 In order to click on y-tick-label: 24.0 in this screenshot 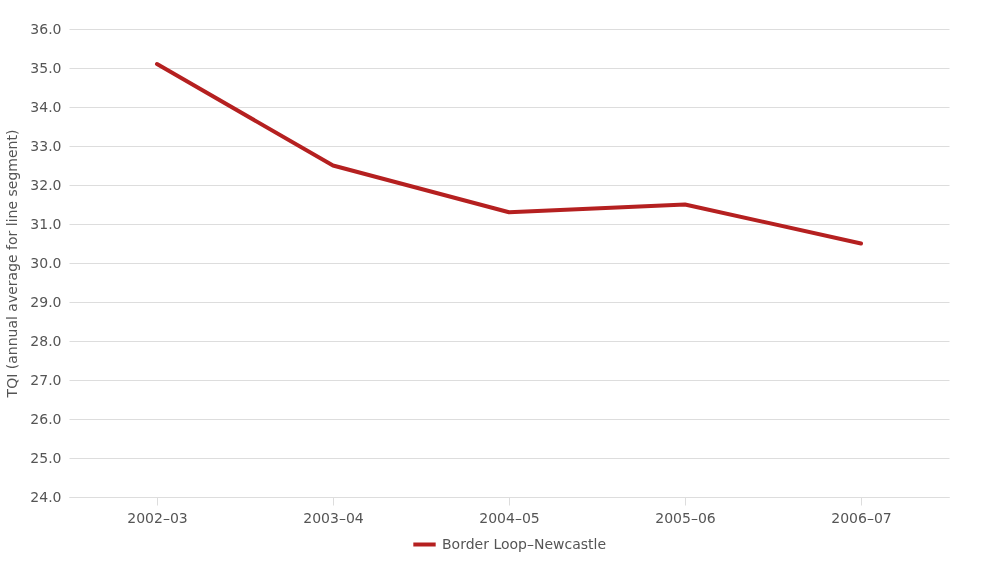, I will do `click(46, 496)`.